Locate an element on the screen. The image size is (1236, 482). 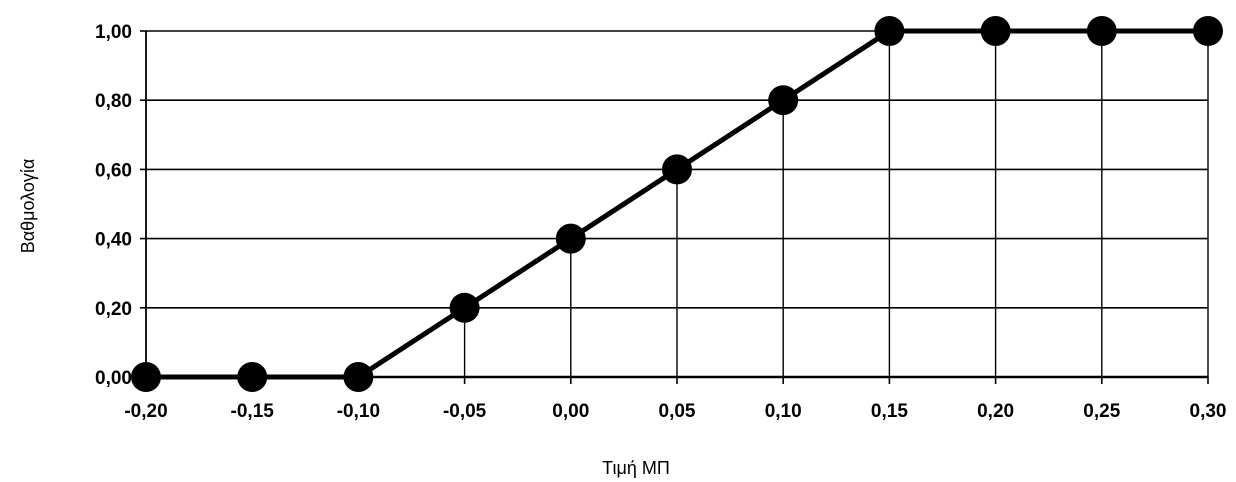
x-axis-title: Τιμή ΜΠ is located at coordinates (636, 468).